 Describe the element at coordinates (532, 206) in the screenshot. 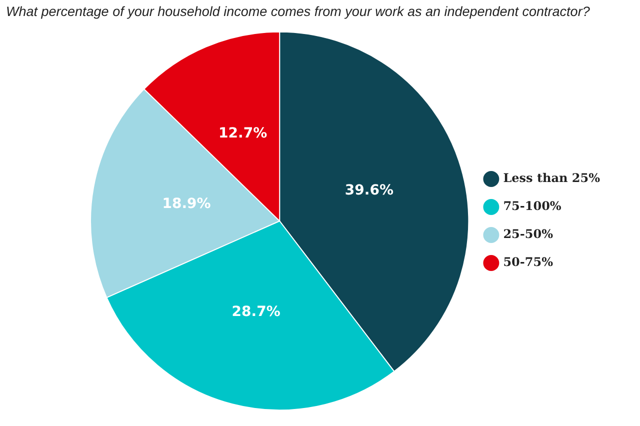

I see `legend-label: 75-100%` at that location.